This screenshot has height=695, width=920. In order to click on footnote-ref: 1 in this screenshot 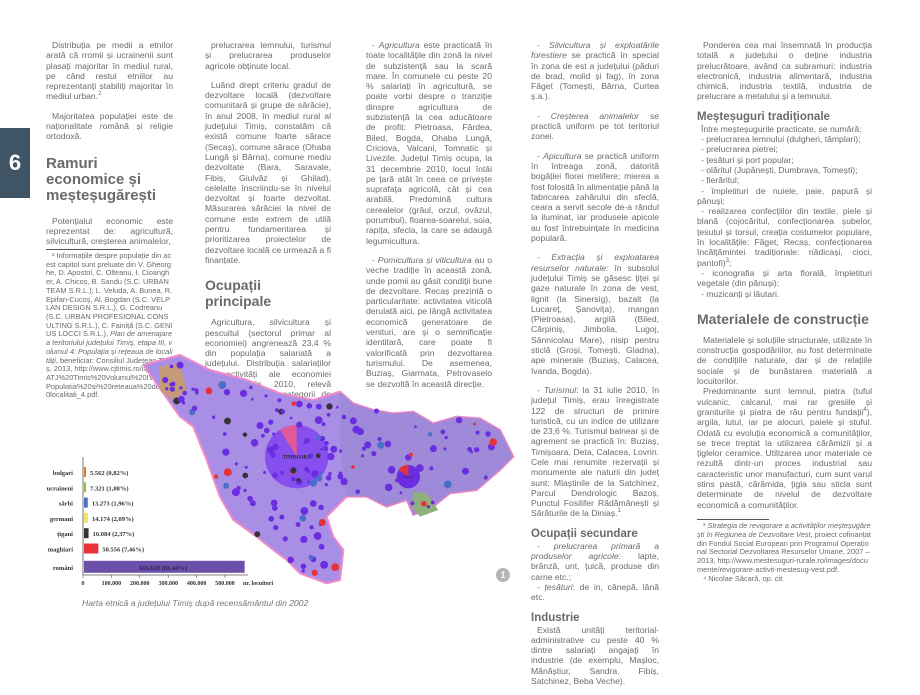, I will do `click(619, 511)`.